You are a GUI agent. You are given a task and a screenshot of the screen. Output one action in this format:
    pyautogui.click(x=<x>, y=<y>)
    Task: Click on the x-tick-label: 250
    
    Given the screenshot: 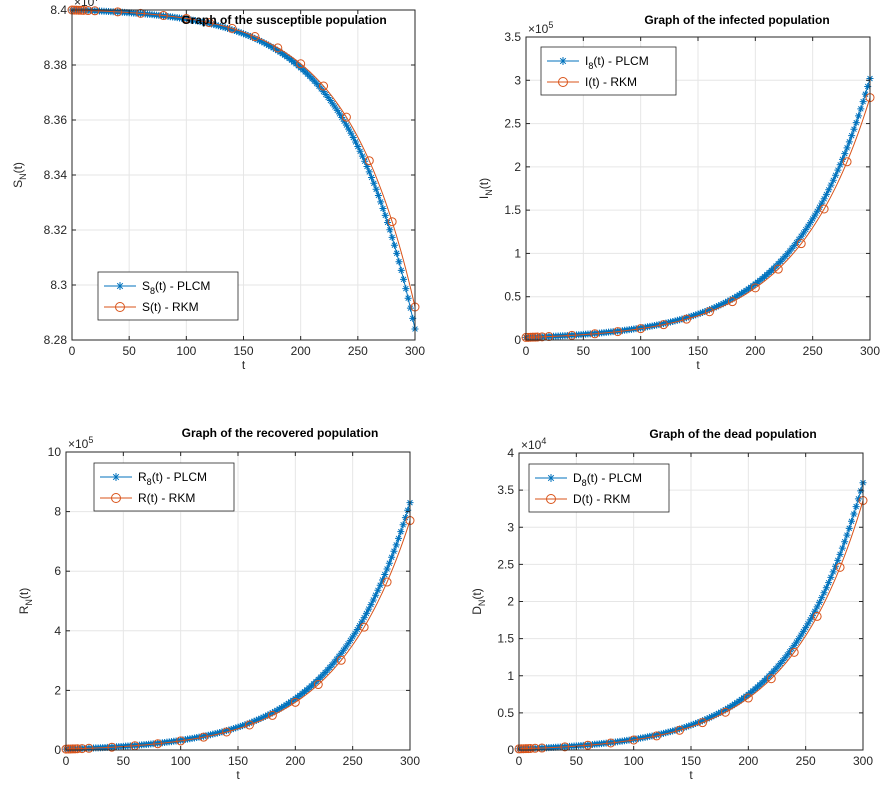 What is the action you would take?
    pyautogui.click(x=358, y=351)
    